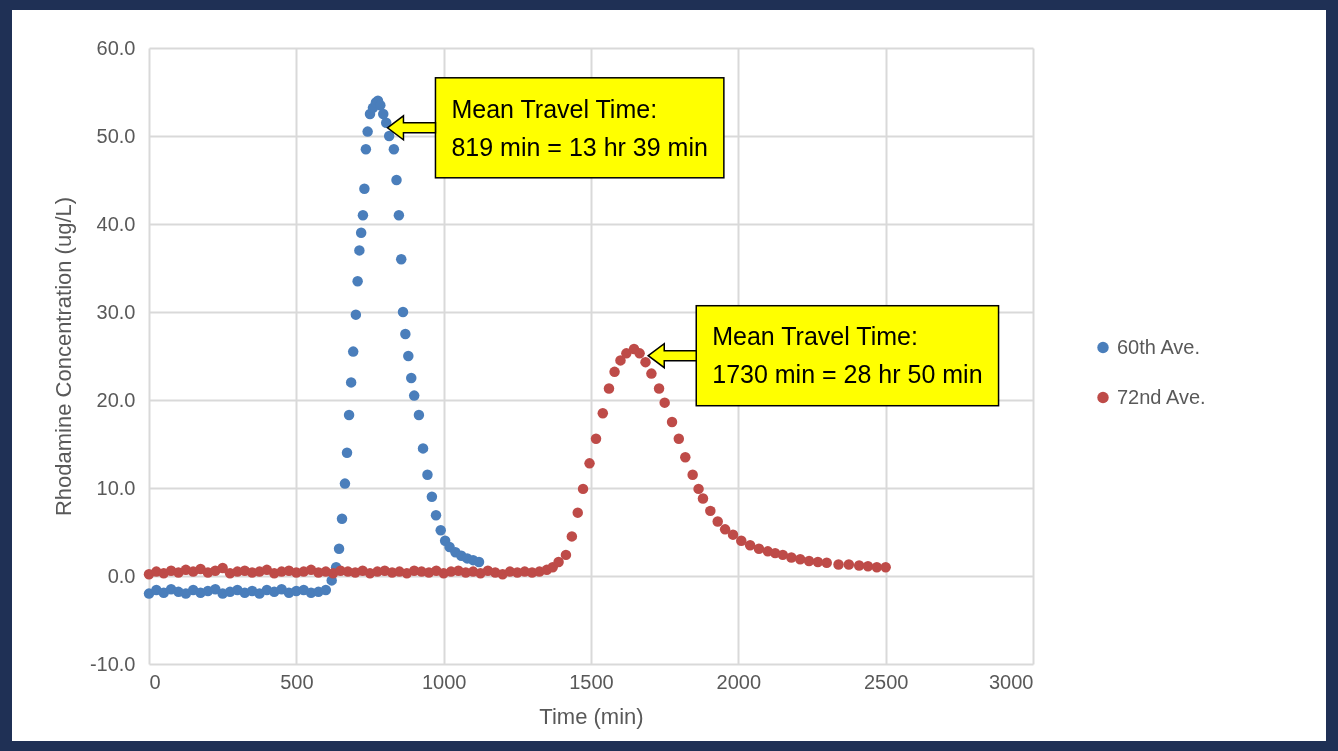 The width and height of the screenshot is (1338, 751). I want to click on y-tick-label: 30.0, so click(116, 311).